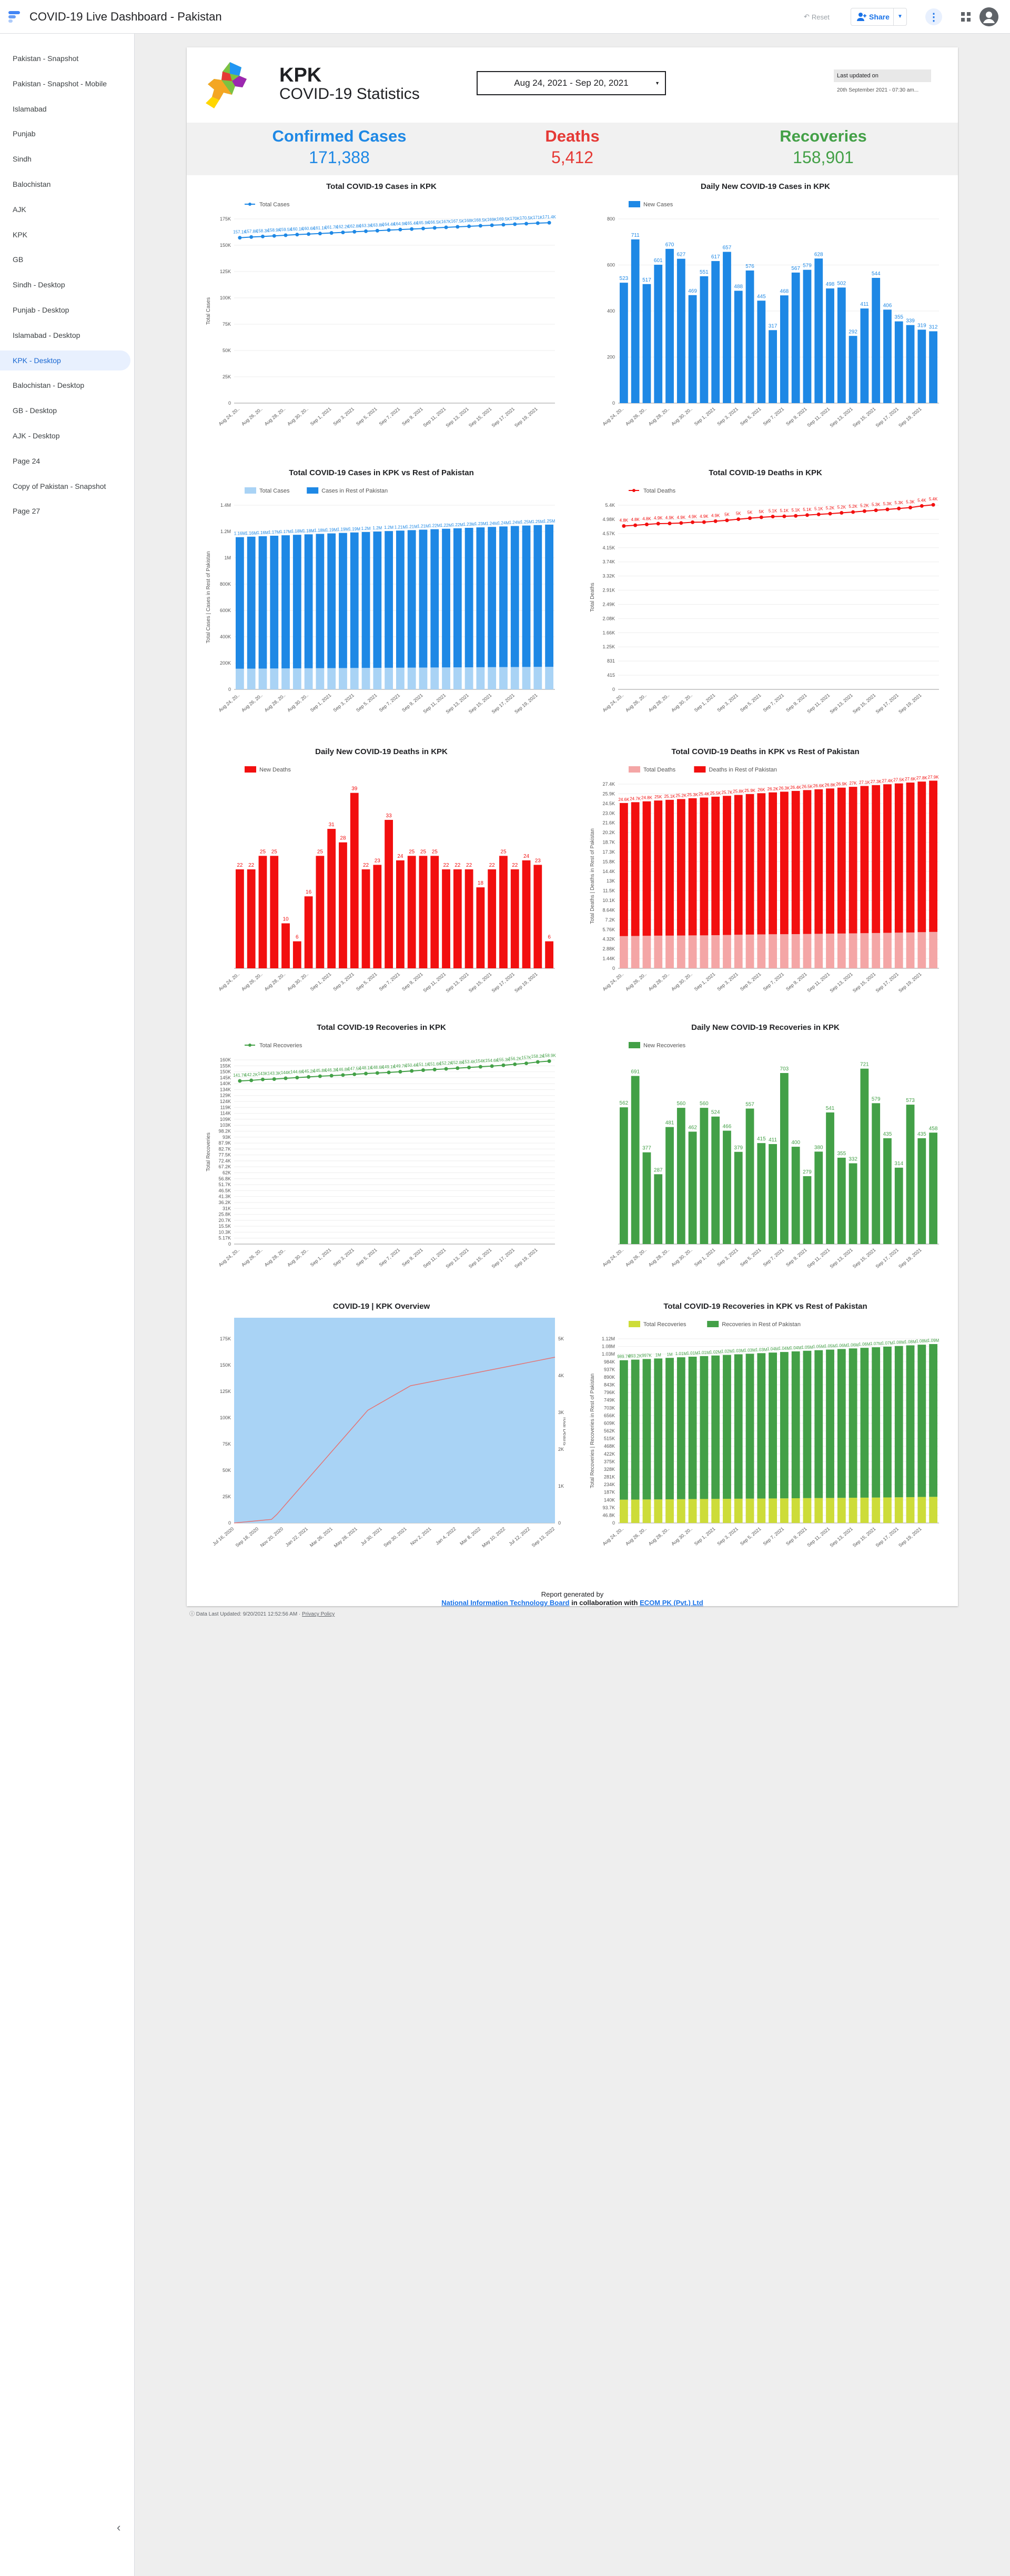 The width and height of the screenshot is (1010, 2576). Describe the element at coordinates (635, 1356) in the screenshot. I see `data-label: 993.2K` at that location.